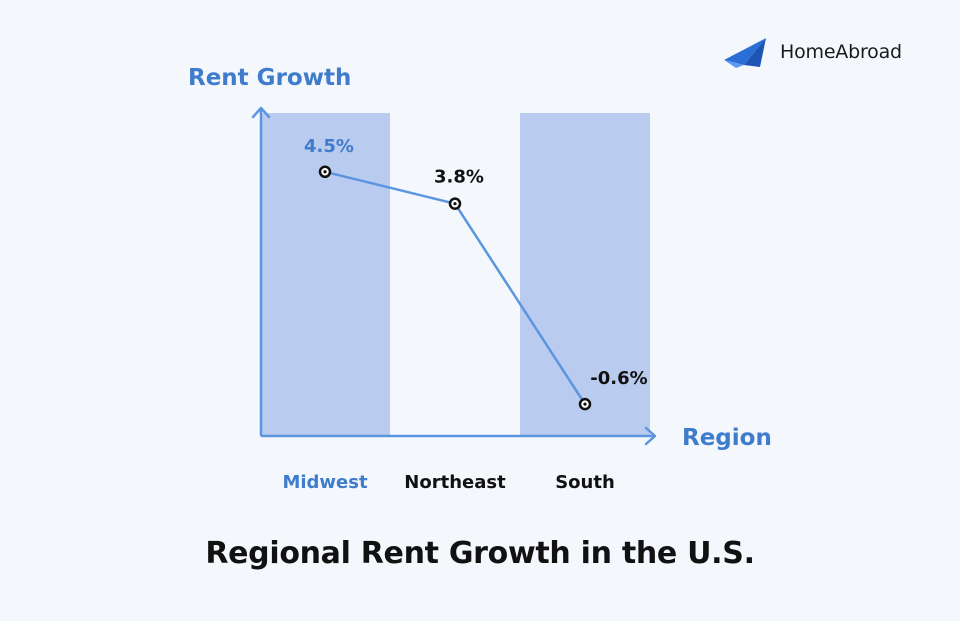  What do you see at coordinates (585, 482) in the screenshot?
I see `category-label-south: South` at bounding box center [585, 482].